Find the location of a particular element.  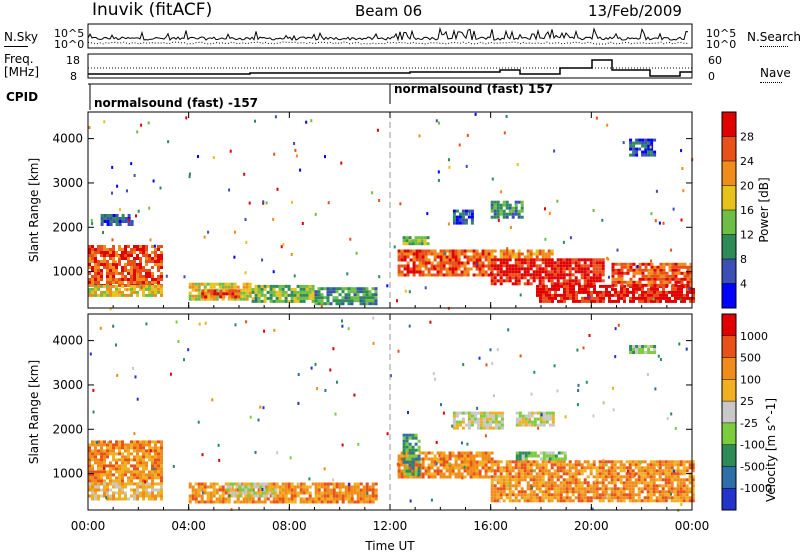

title-site: Inuvik (fitACF) is located at coordinates (152, 10).